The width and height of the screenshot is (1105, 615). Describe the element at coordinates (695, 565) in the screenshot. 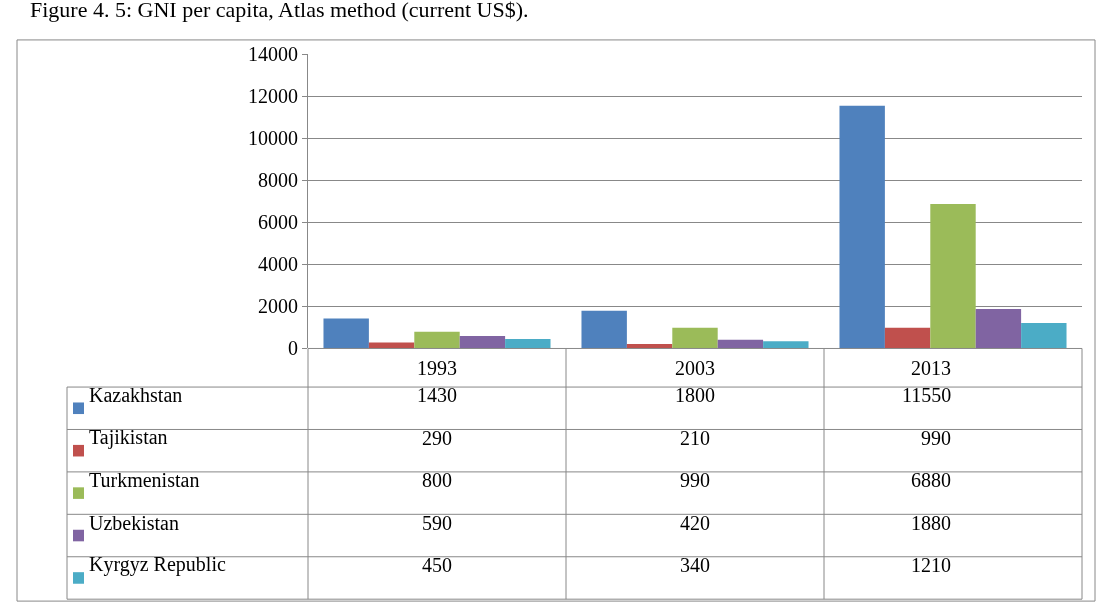

I see `data-label: 340` at that location.